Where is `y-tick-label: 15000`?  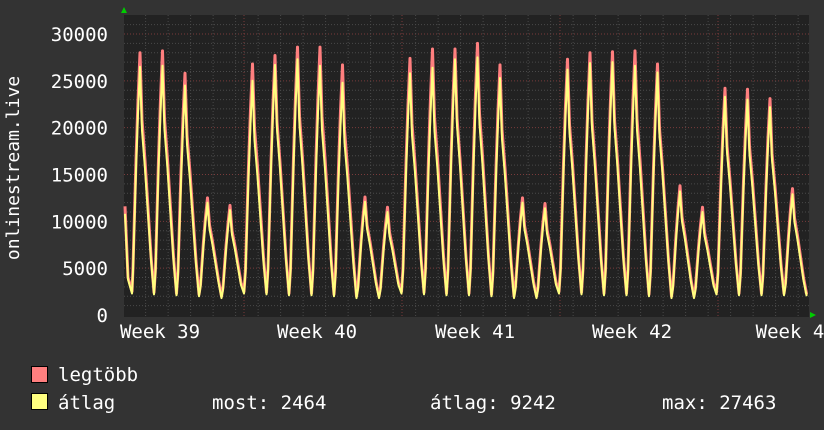 y-tick-label: 15000 is located at coordinates (79, 176).